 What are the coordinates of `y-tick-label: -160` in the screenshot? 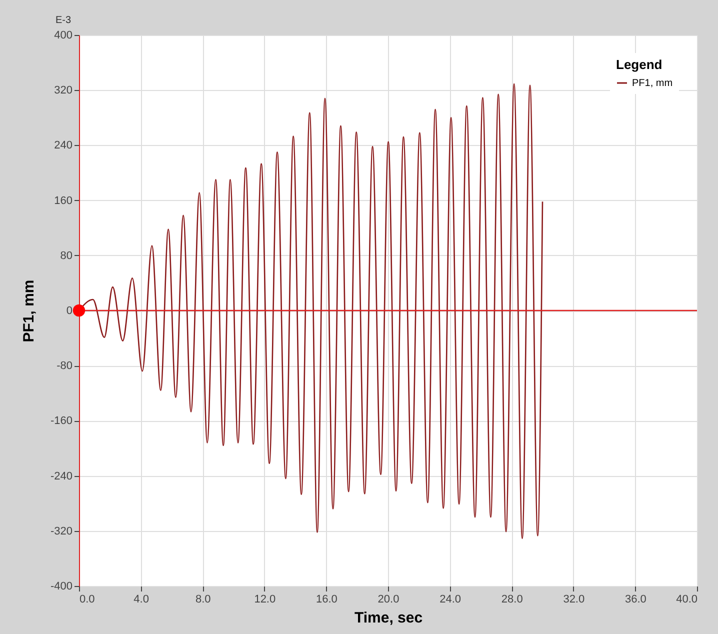 It's located at (61, 421).